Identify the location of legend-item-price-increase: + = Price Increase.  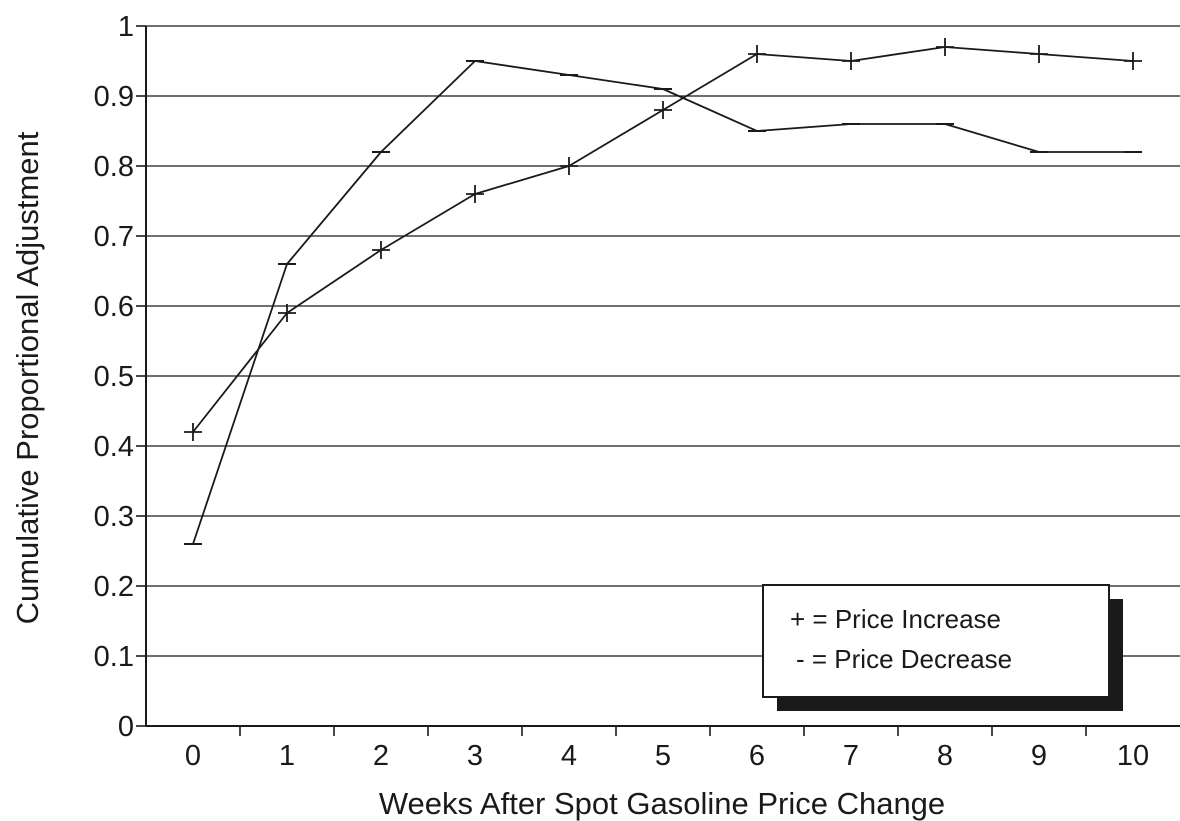
(895, 619).